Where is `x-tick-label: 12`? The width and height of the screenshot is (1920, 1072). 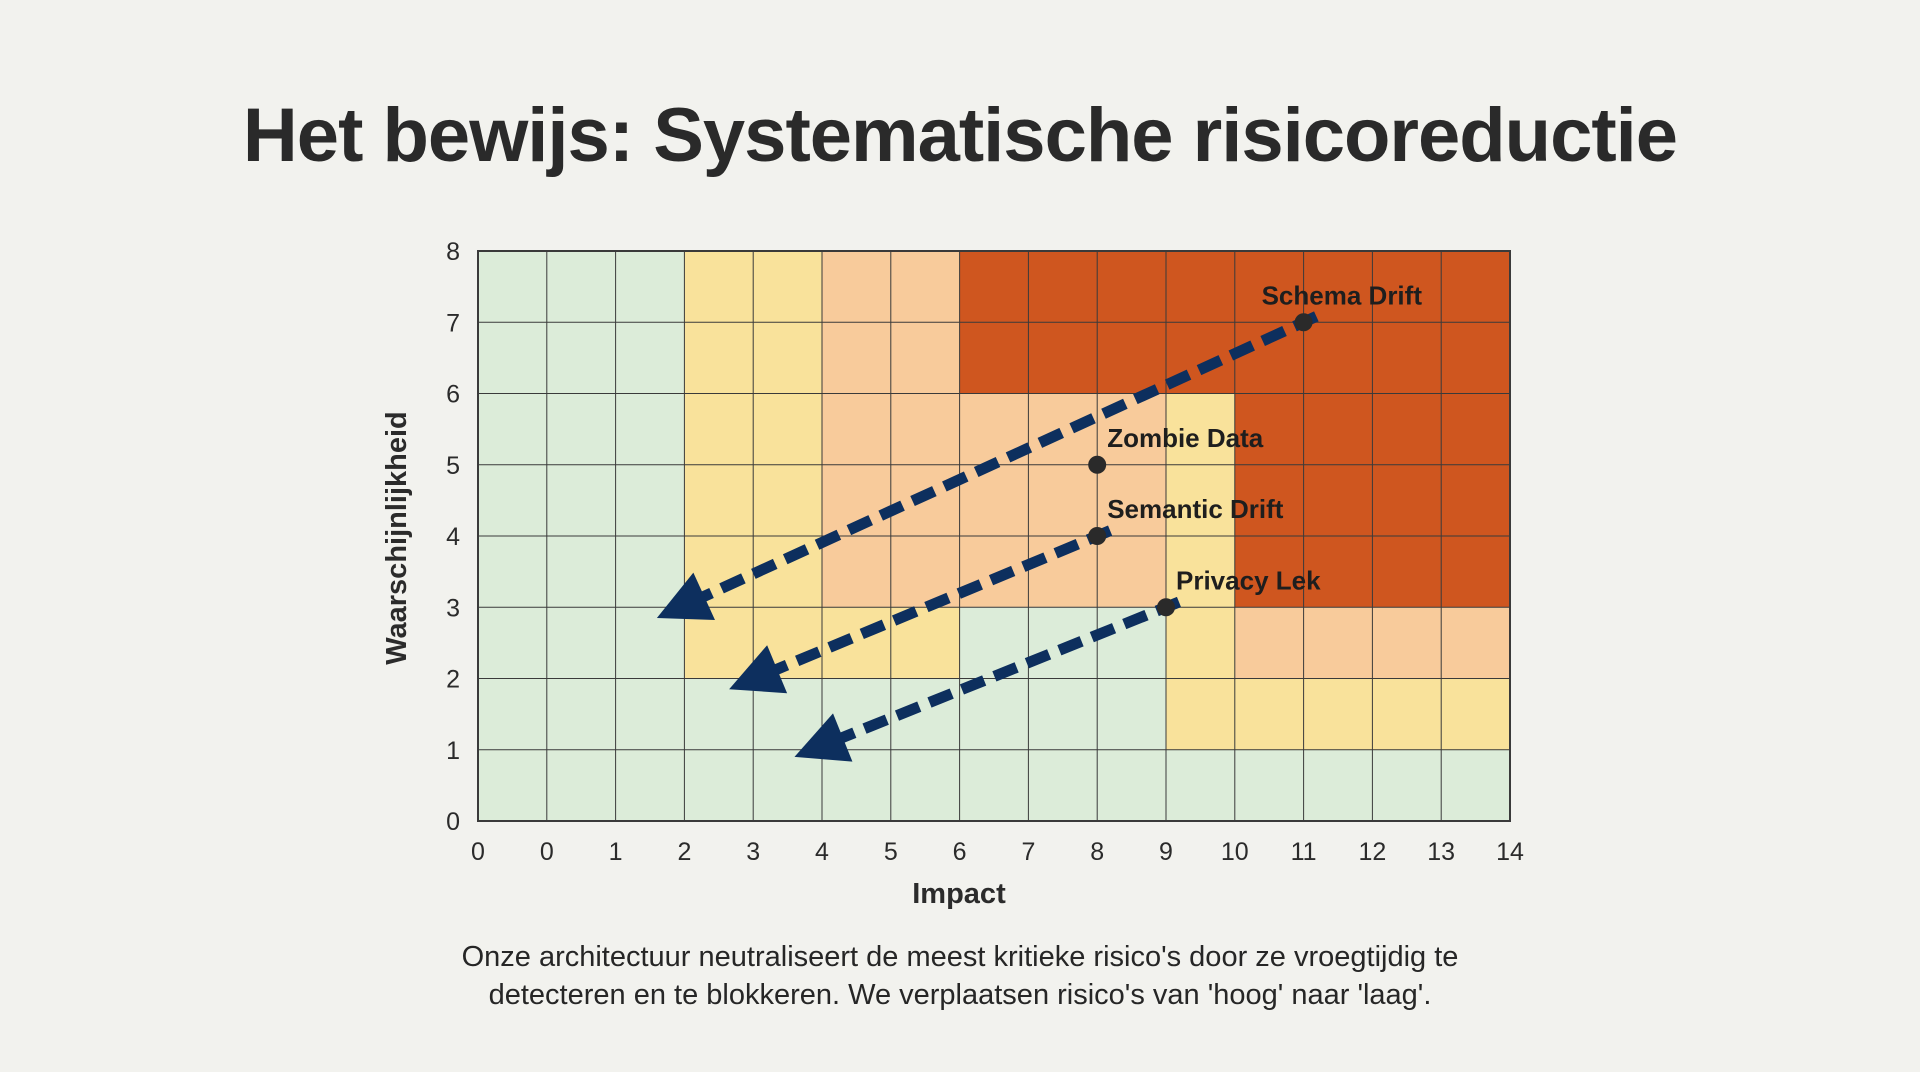
x-tick-label: 12 is located at coordinates (1372, 852).